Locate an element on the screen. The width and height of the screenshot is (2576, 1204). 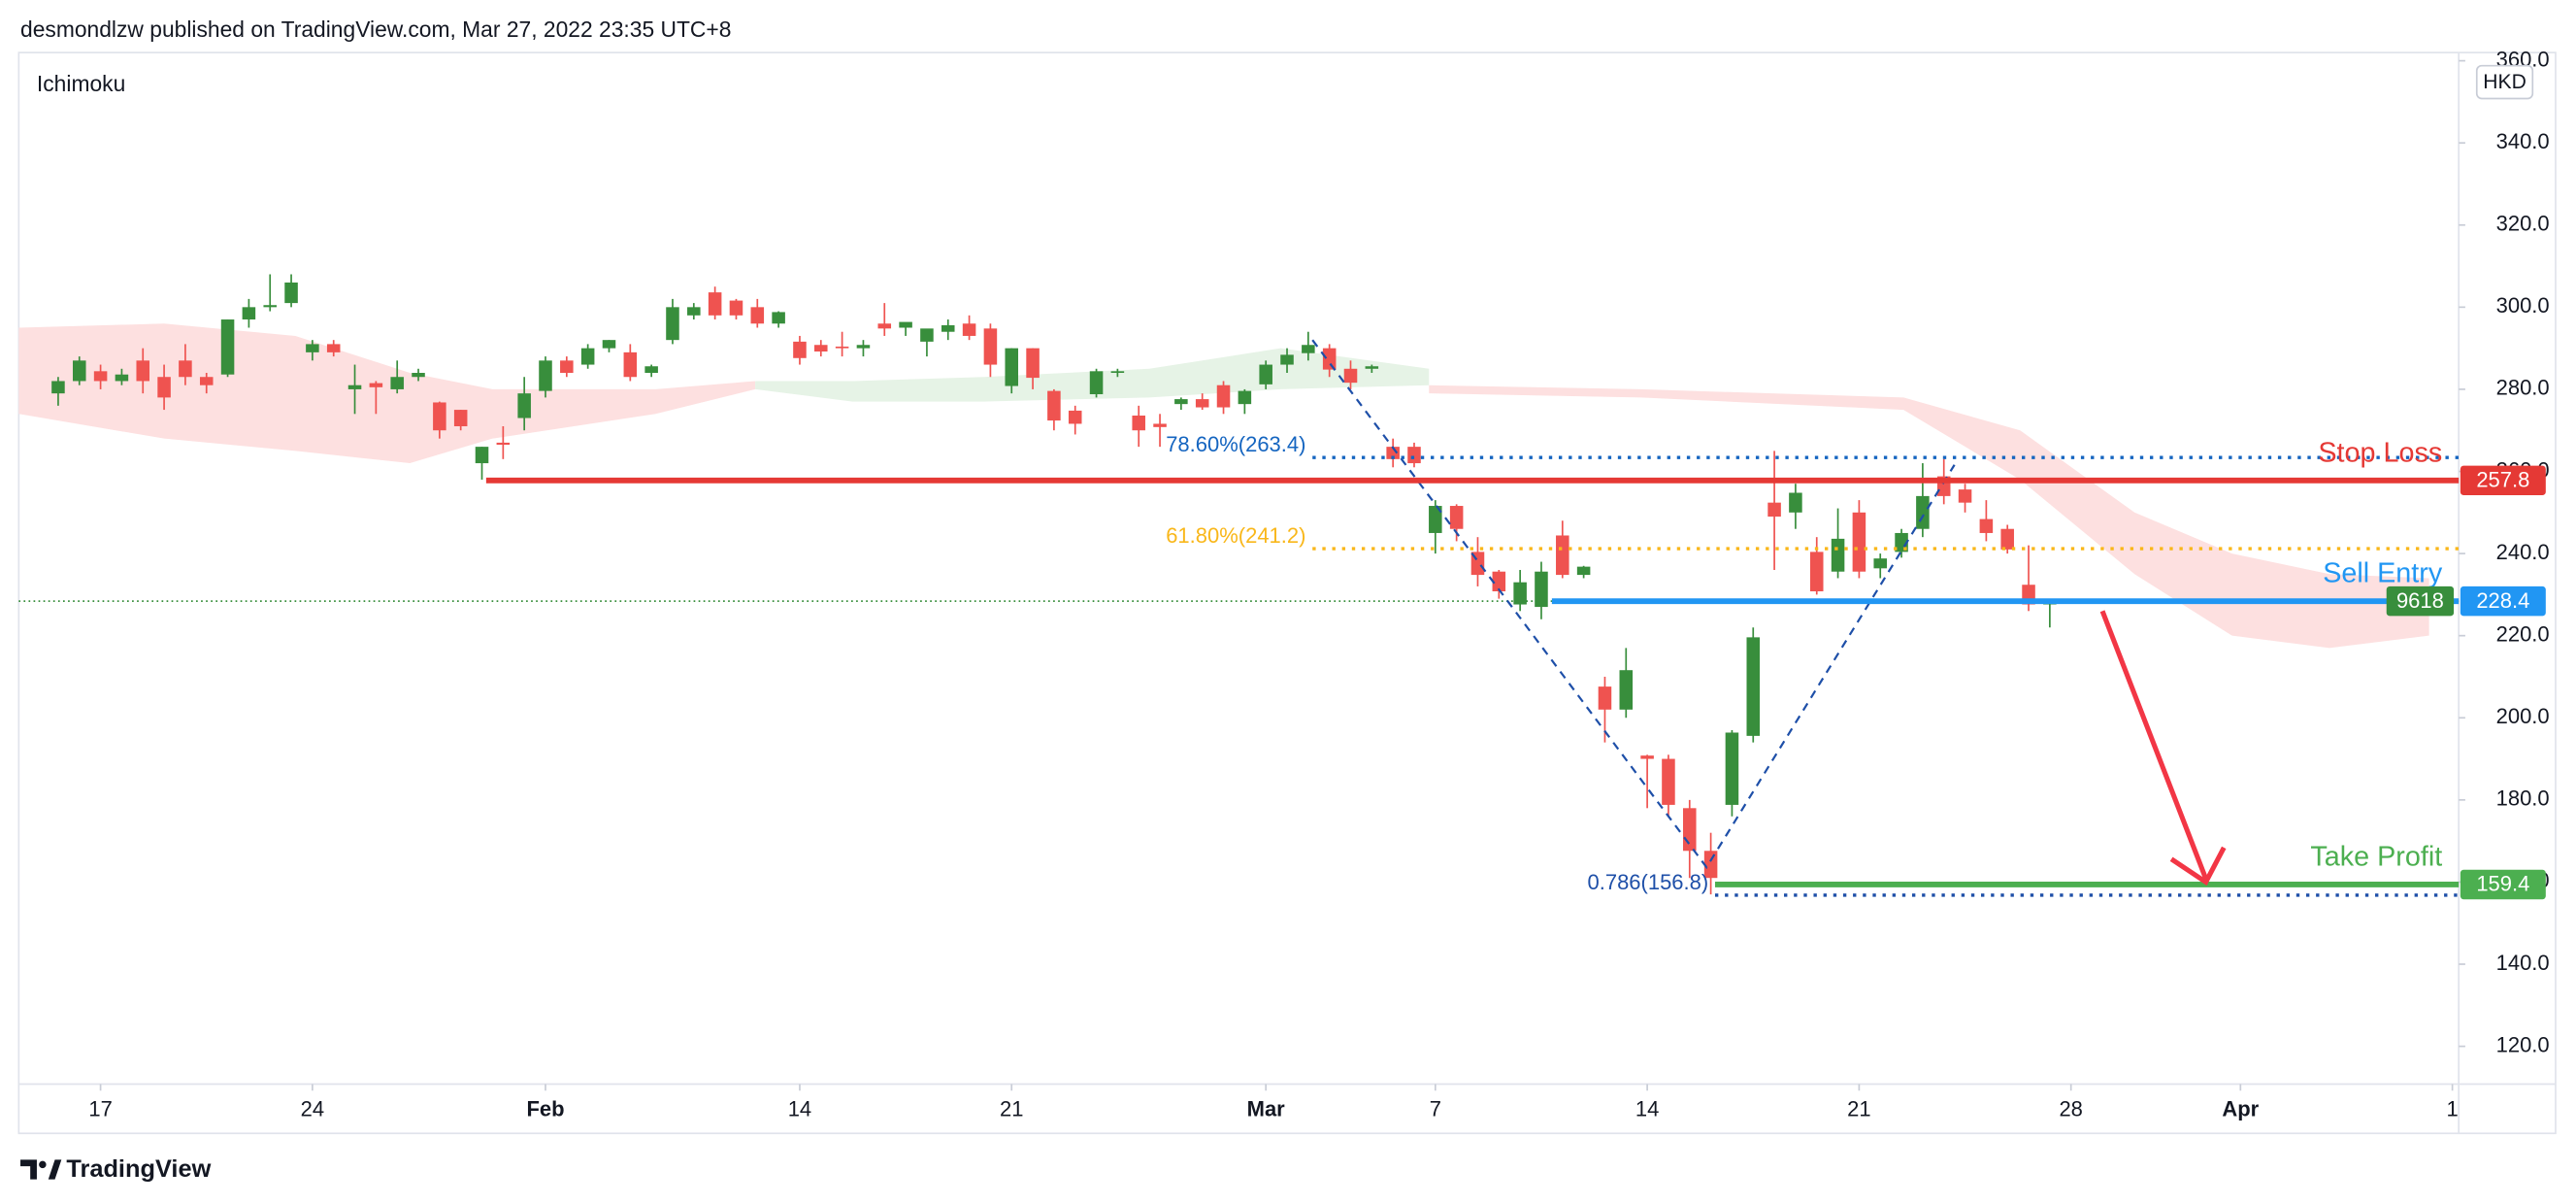
footer-brand: TradingView is located at coordinates (138, 1169).